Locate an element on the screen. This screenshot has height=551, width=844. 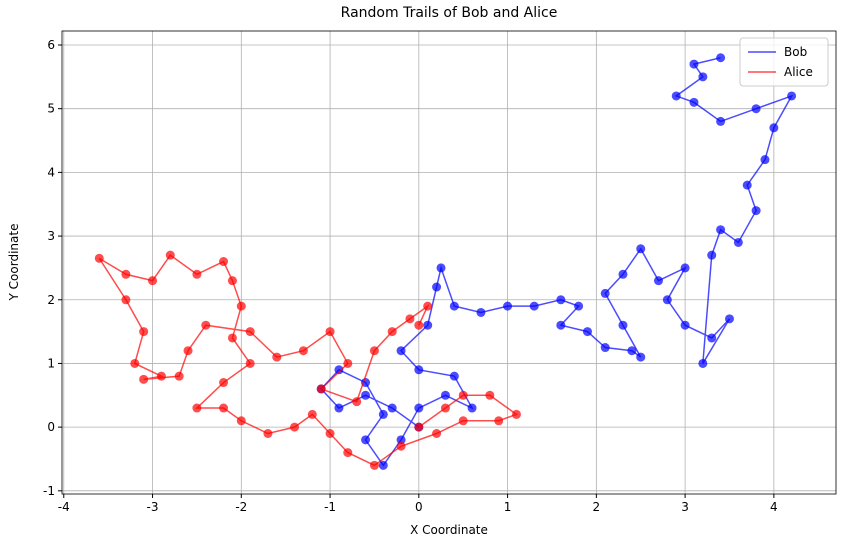
y-tick-label: 6 is located at coordinates (51, 45).